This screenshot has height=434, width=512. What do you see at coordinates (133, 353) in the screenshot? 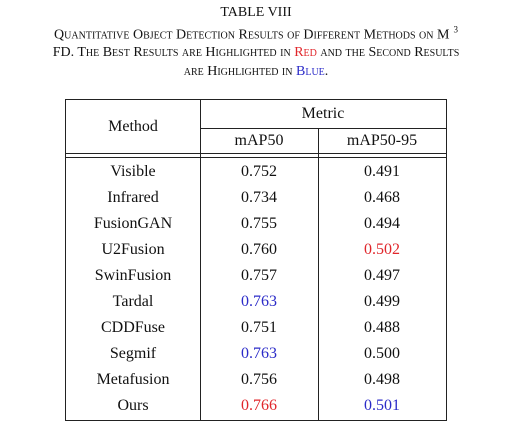
I see `table-cell: Segmif` at bounding box center [133, 353].